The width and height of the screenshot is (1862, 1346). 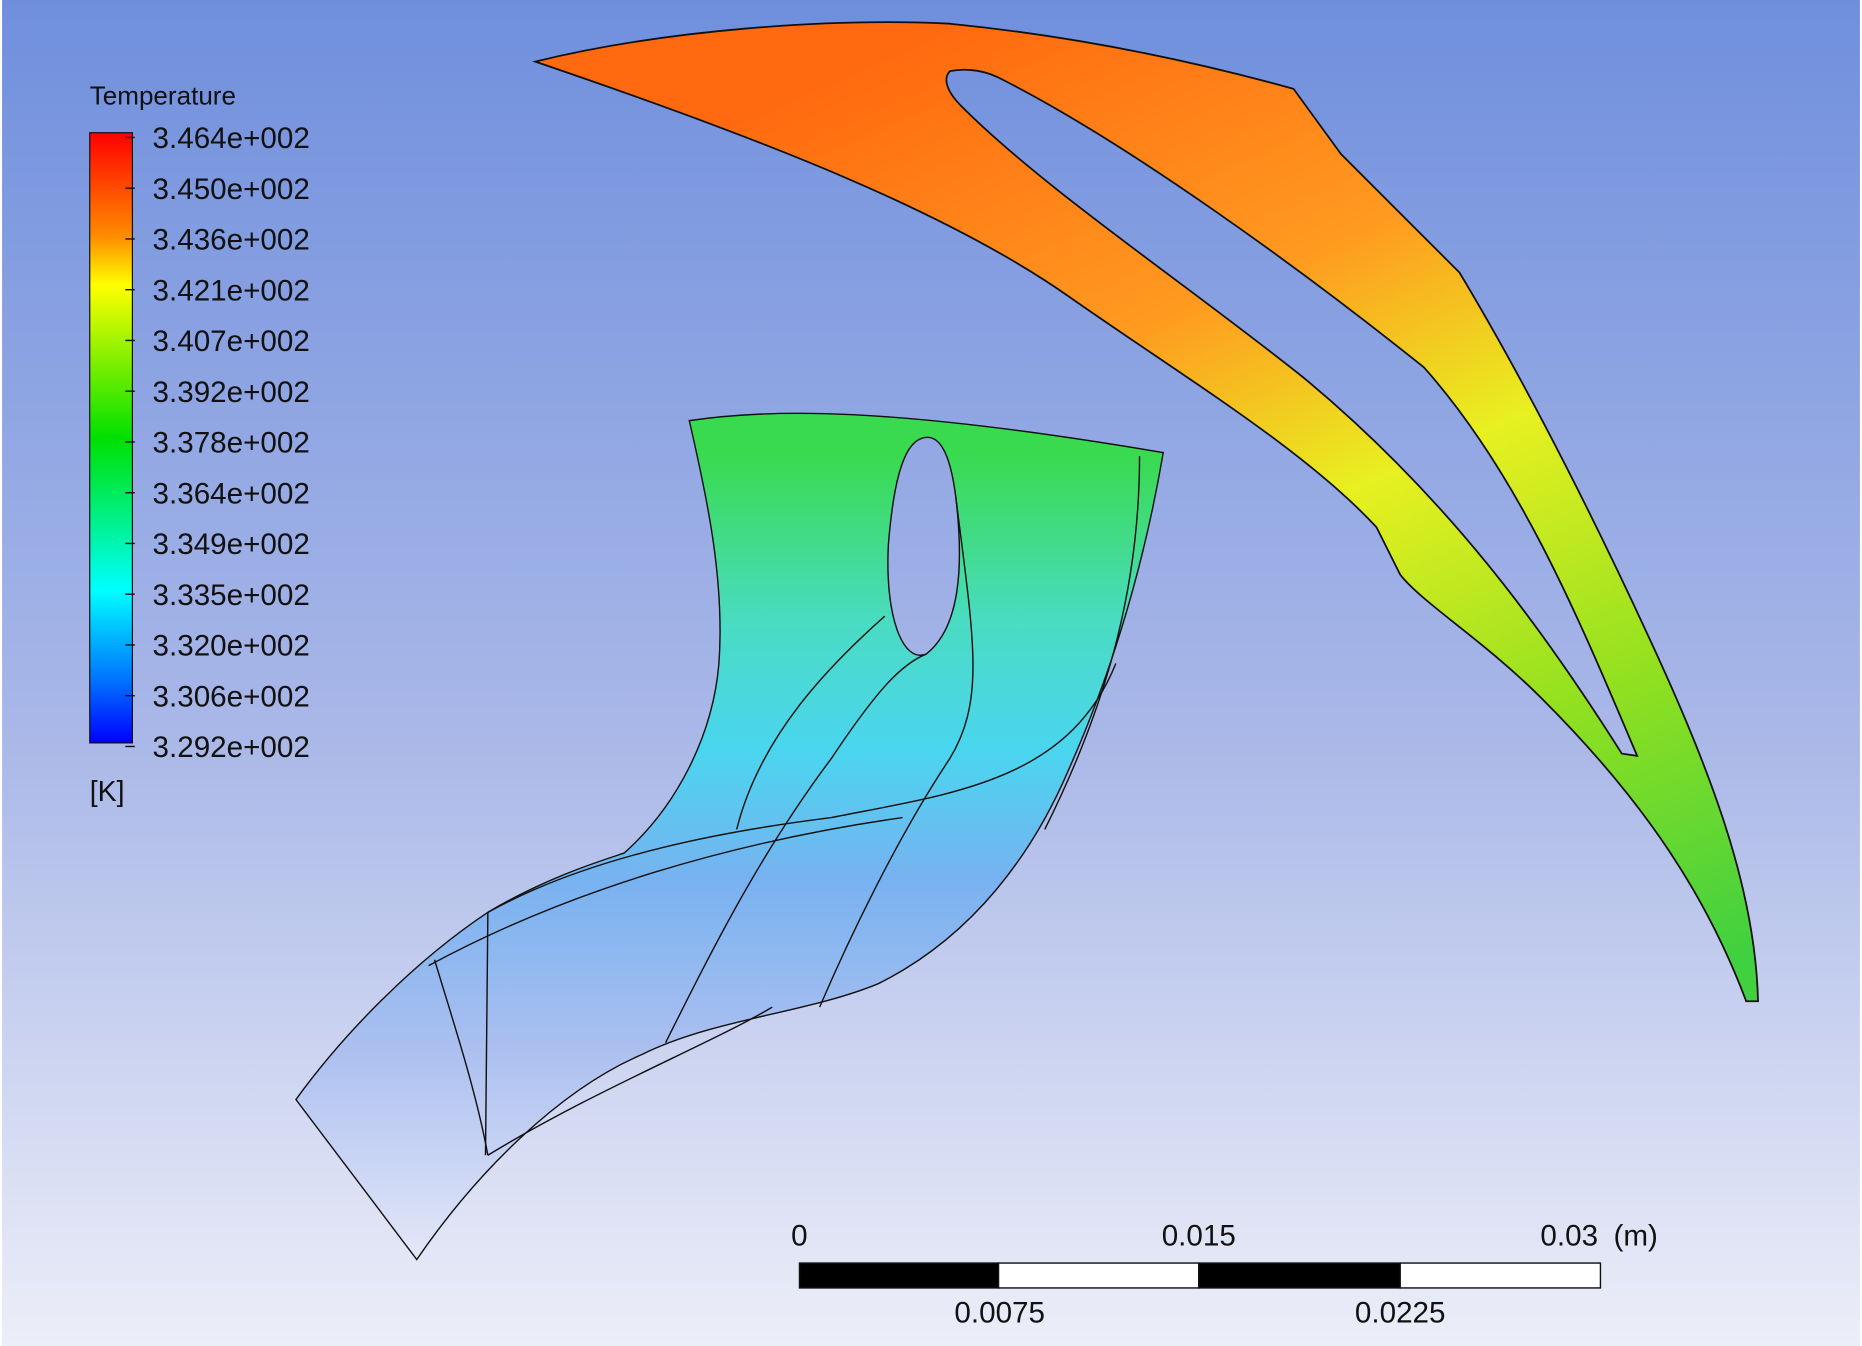 I want to click on scale-label: 0.0225, so click(x=1400, y=1312).